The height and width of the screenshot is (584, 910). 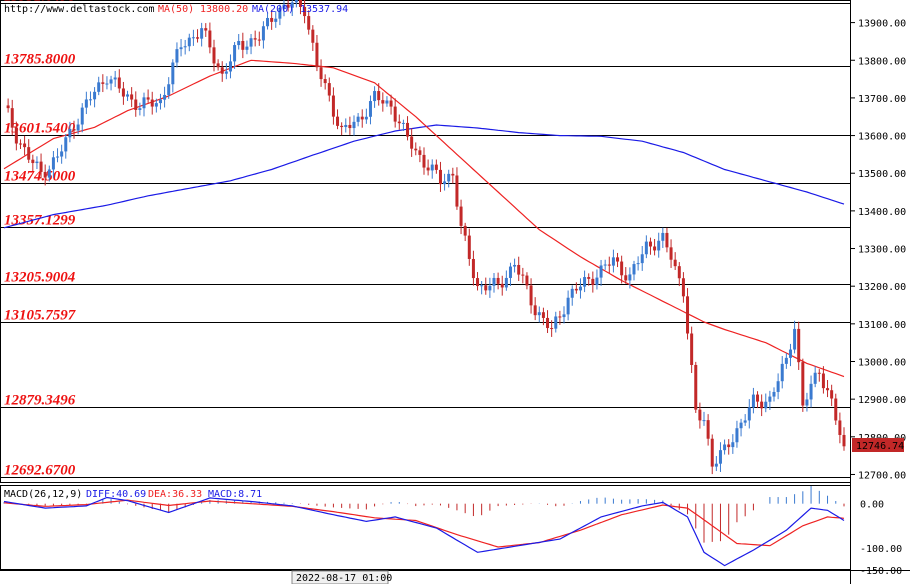 What do you see at coordinates (882, 99) in the screenshot?
I see `price-tick-label: 13700.00` at bounding box center [882, 99].